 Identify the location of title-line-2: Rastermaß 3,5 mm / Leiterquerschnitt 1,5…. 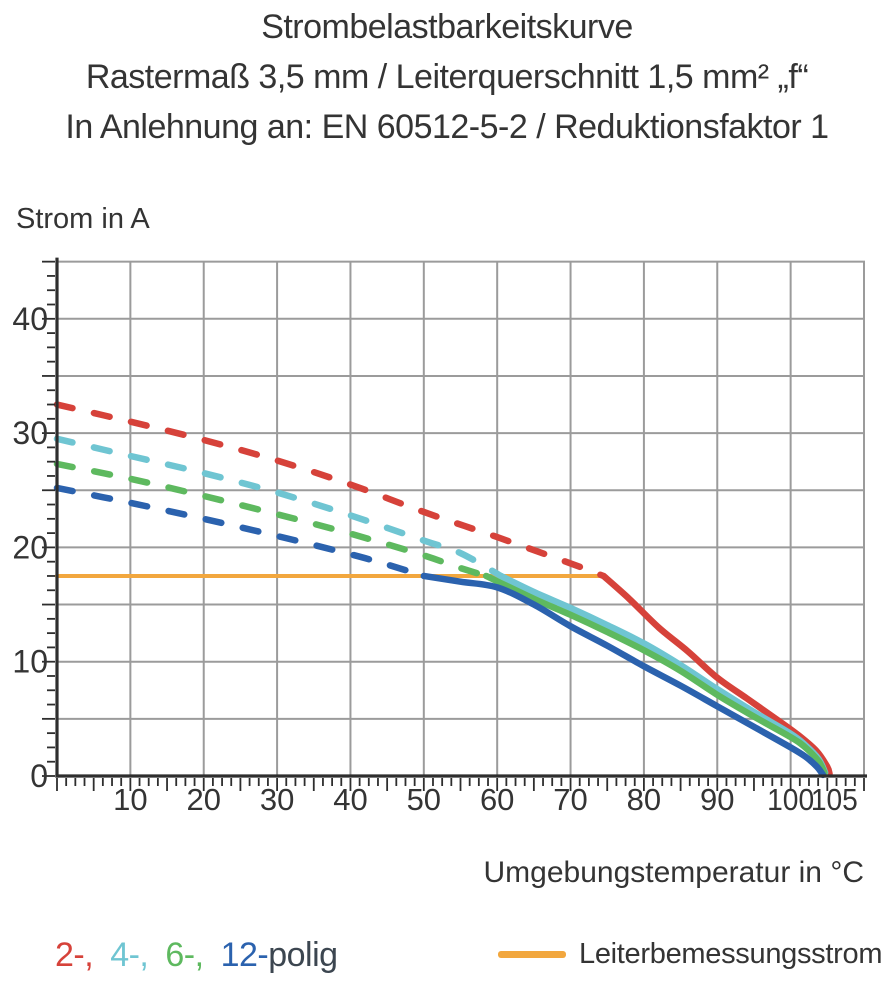
(447, 77).